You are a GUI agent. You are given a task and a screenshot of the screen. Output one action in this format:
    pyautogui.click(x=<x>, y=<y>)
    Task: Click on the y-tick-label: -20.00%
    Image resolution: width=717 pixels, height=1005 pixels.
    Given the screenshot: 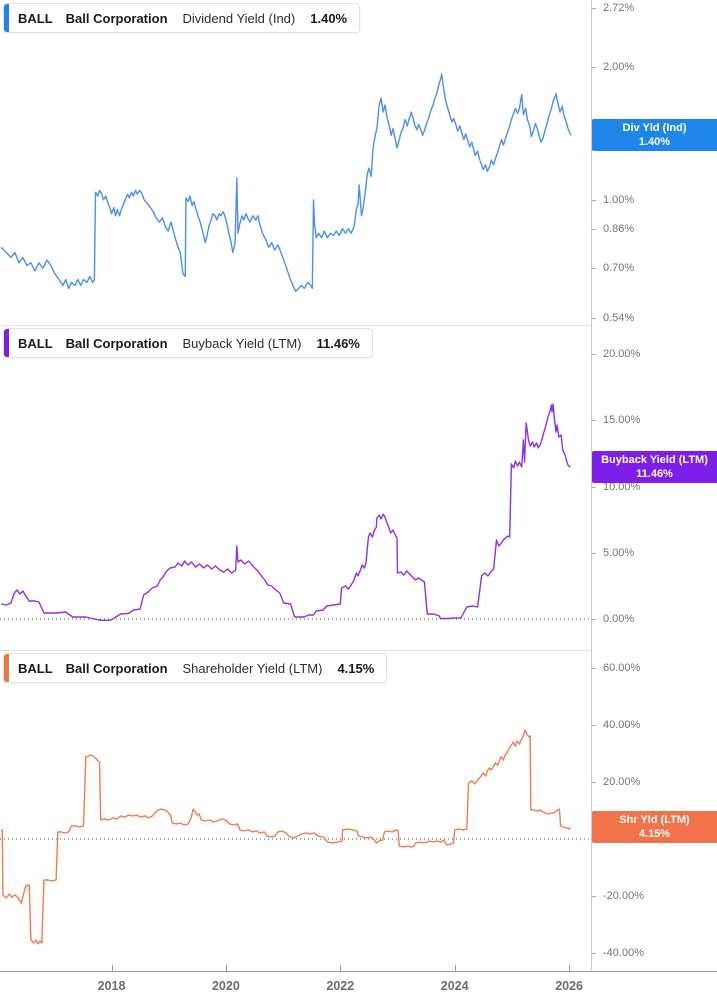 What is the action you would take?
    pyautogui.click(x=623, y=896)
    